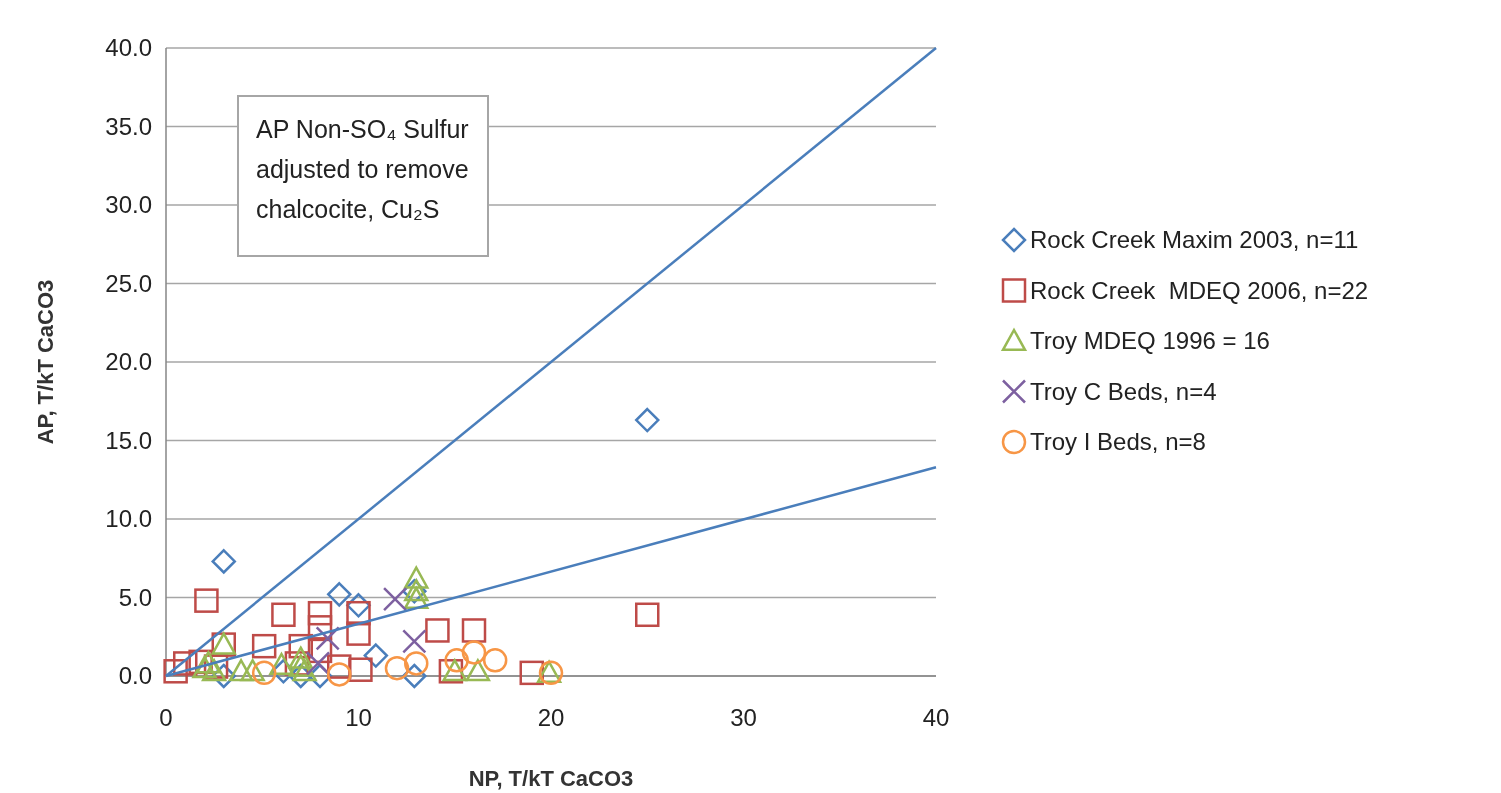  I want to click on legend-label: Troy C Beds, n=4, so click(1123, 391).